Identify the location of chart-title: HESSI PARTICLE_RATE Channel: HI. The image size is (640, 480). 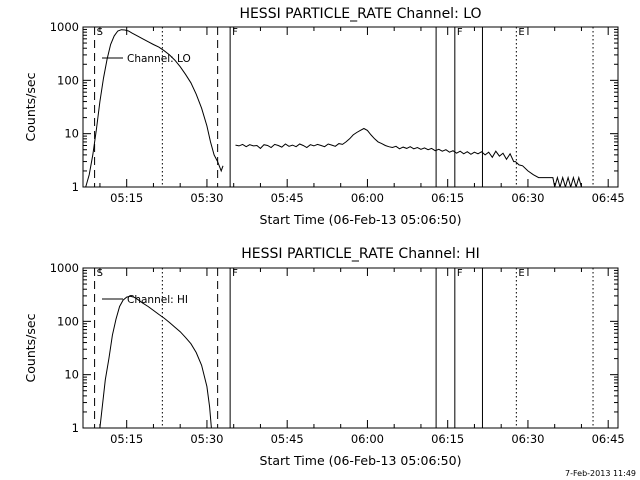
(360, 254).